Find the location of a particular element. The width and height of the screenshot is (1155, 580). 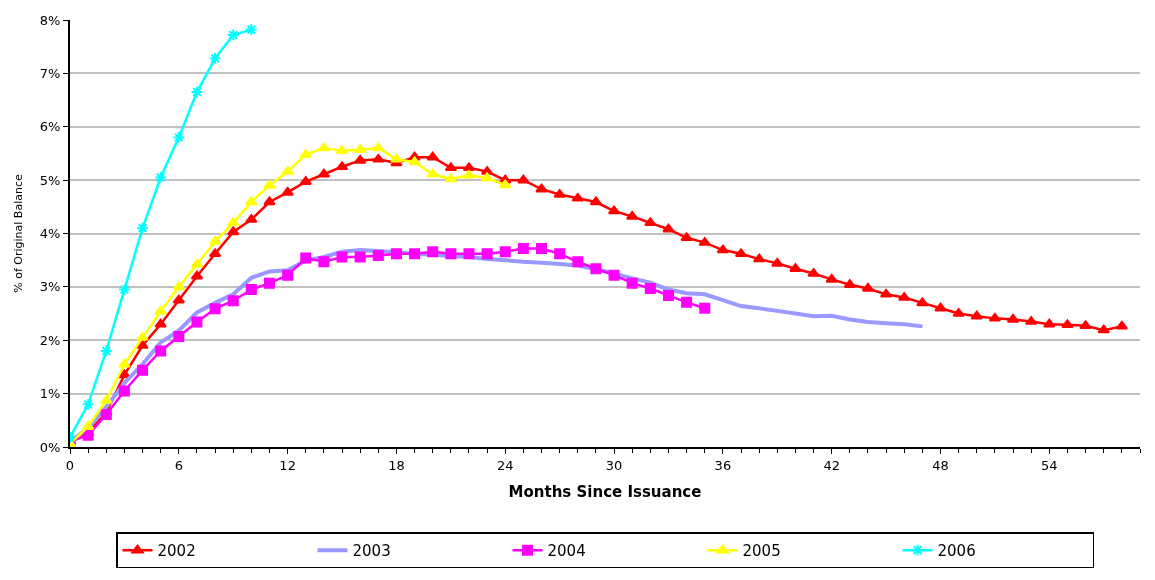

x-tick-label: 48 is located at coordinates (940, 465).